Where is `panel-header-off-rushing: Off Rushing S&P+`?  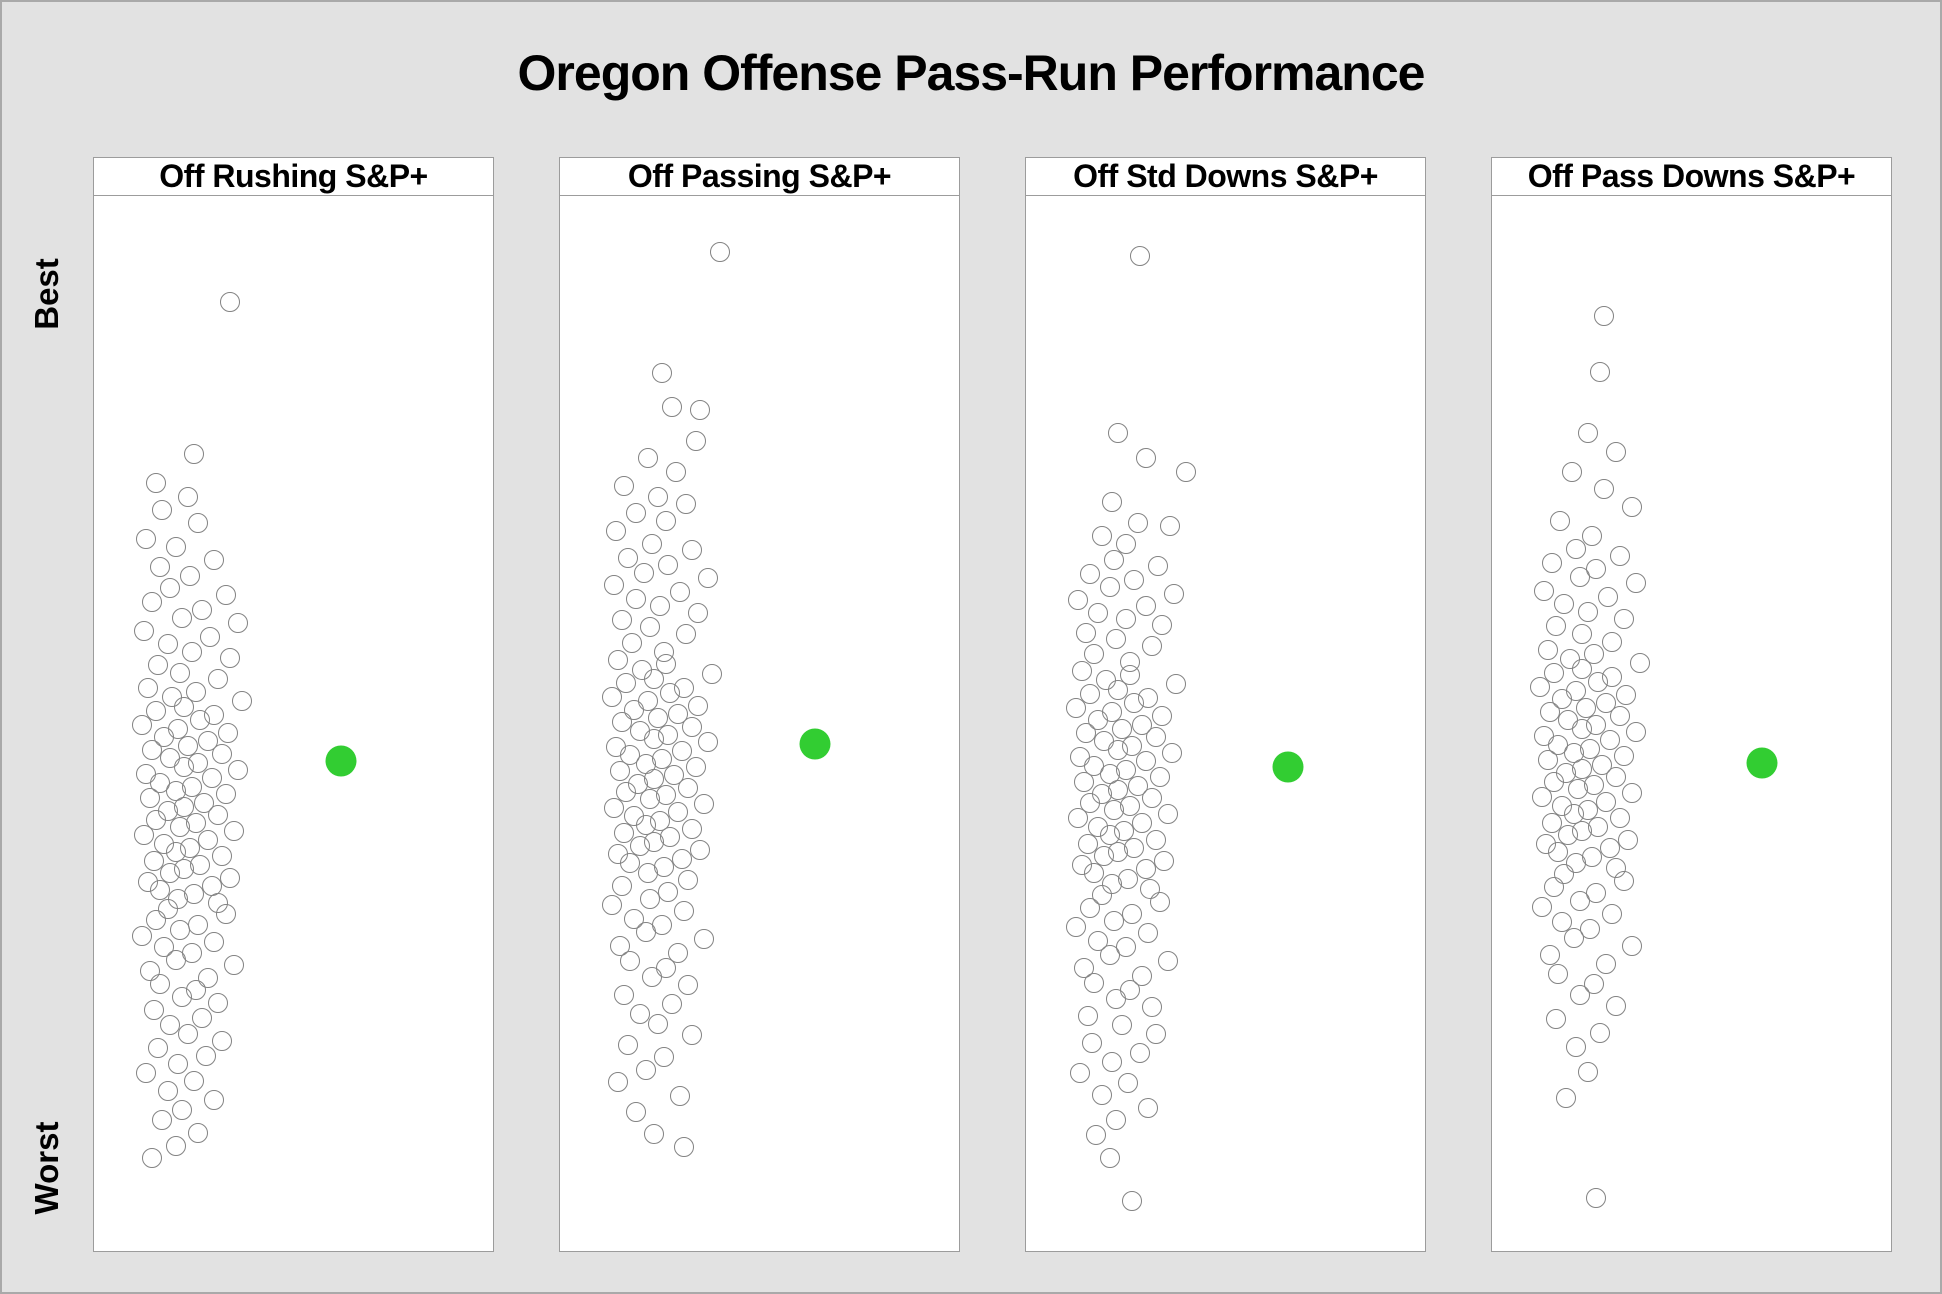 panel-header-off-rushing: Off Rushing S&P+ is located at coordinates (293, 176).